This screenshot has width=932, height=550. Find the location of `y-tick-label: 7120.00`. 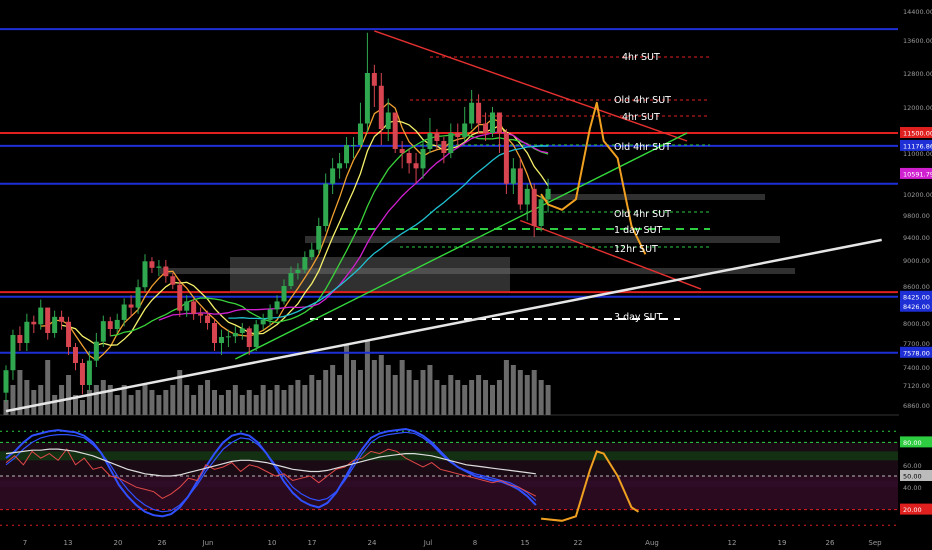

y-tick-label: 7120.00 is located at coordinates (916, 386).